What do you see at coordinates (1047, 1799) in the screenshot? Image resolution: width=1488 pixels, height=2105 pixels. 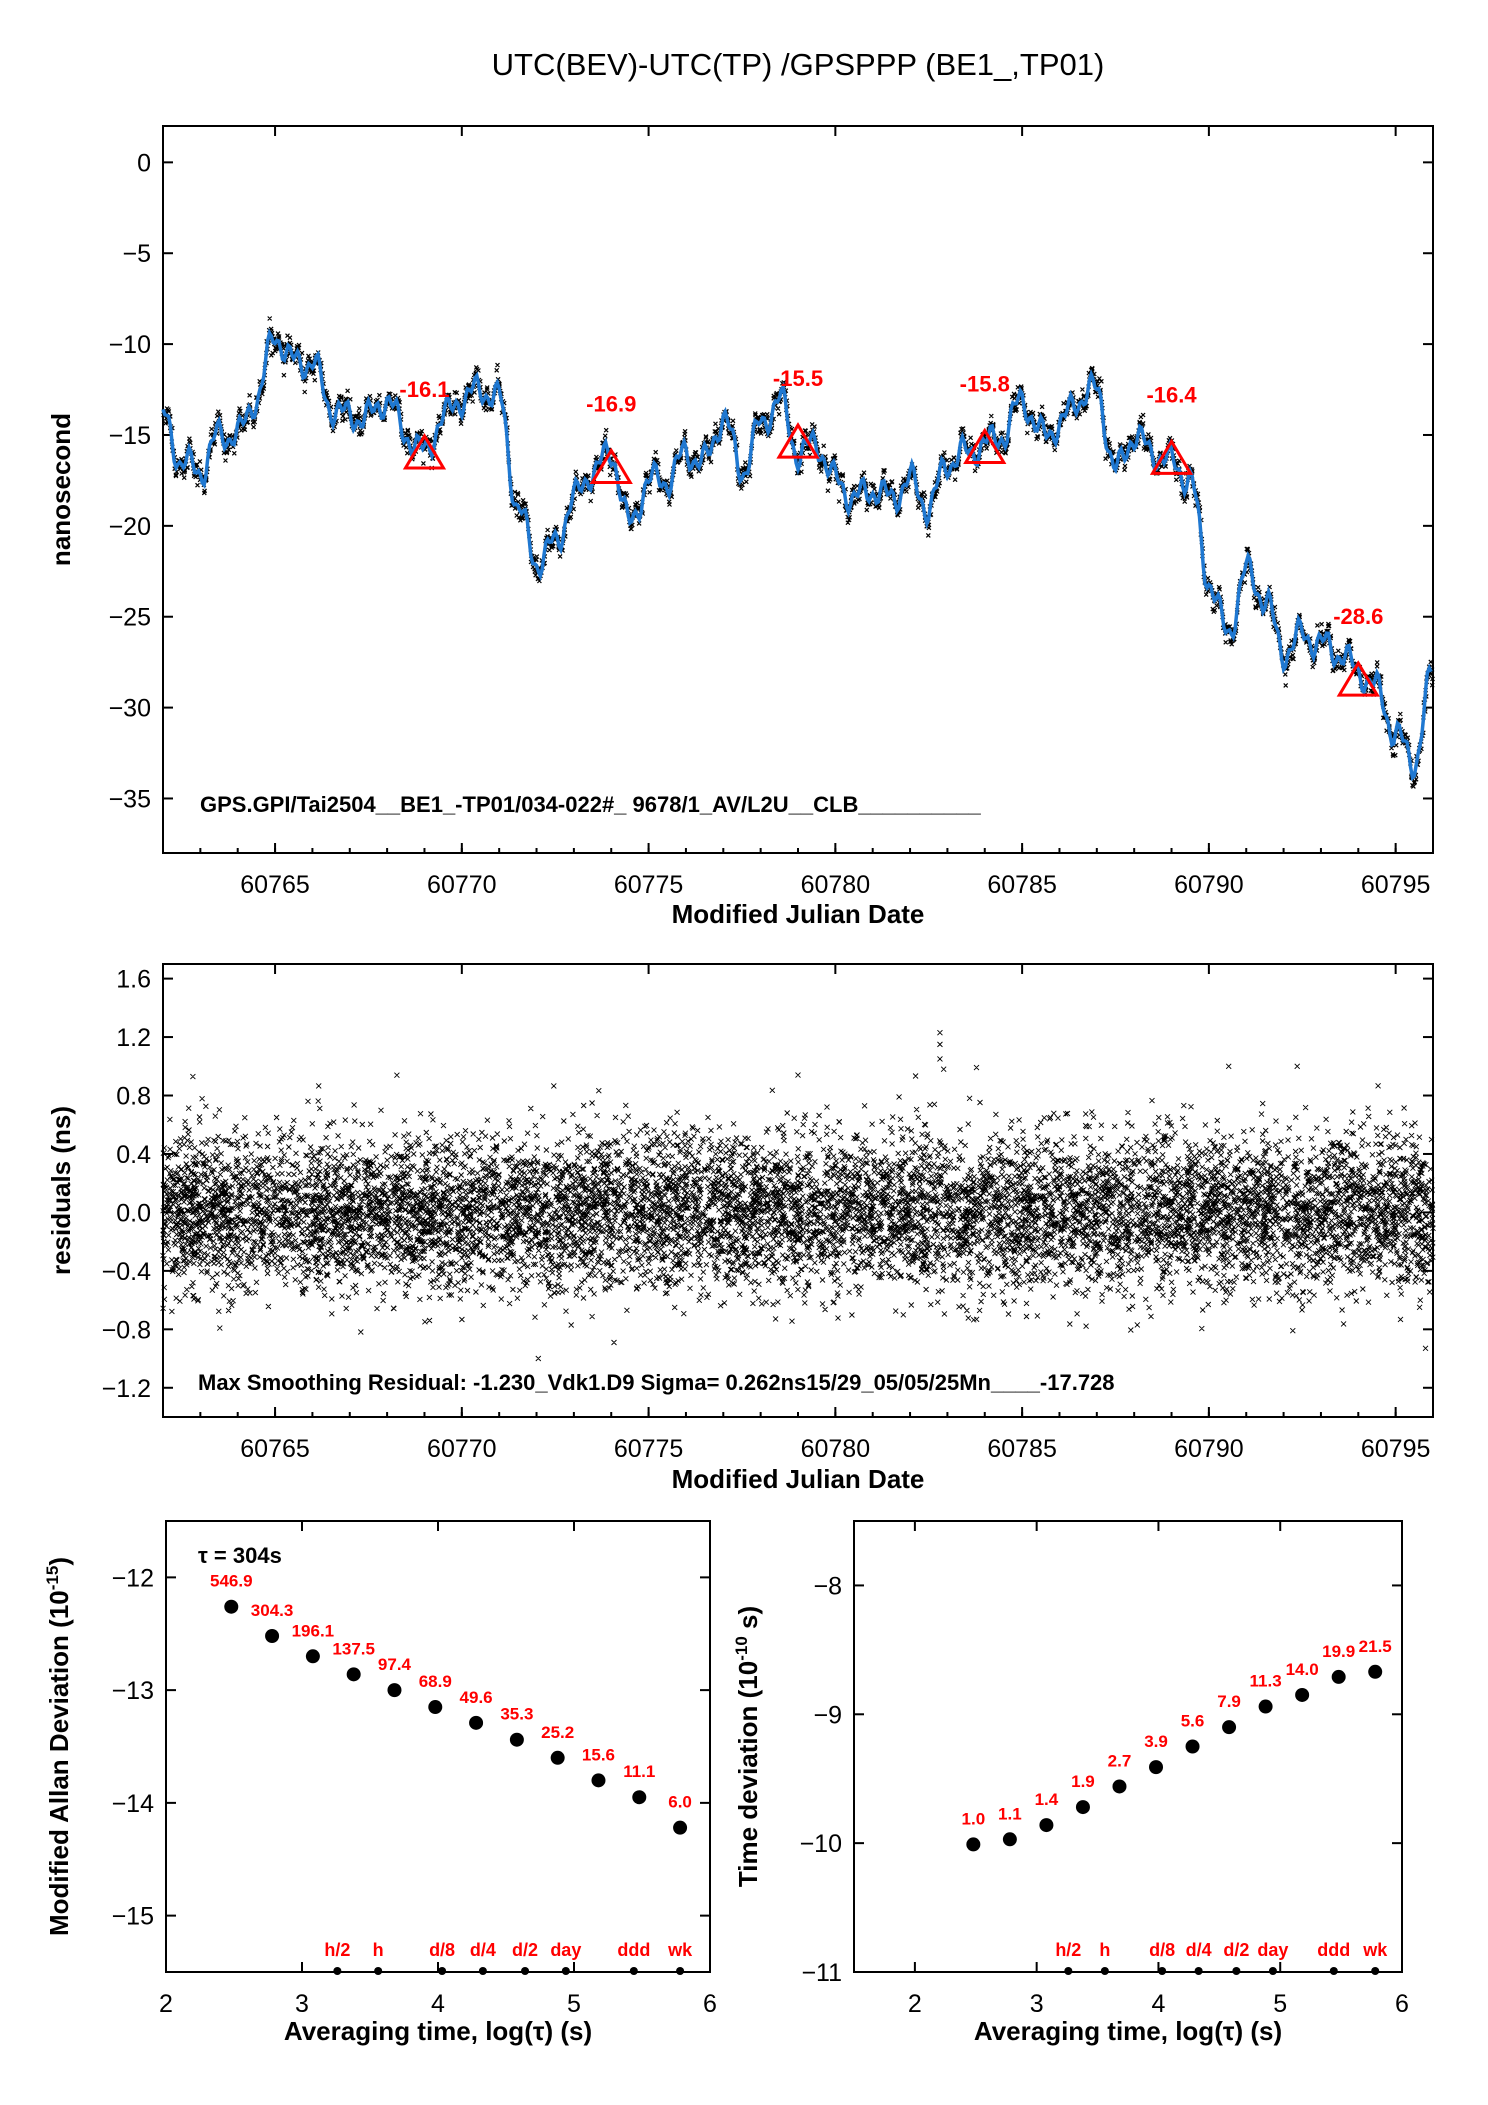 I see `point-label: 1.4` at bounding box center [1047, 1799].